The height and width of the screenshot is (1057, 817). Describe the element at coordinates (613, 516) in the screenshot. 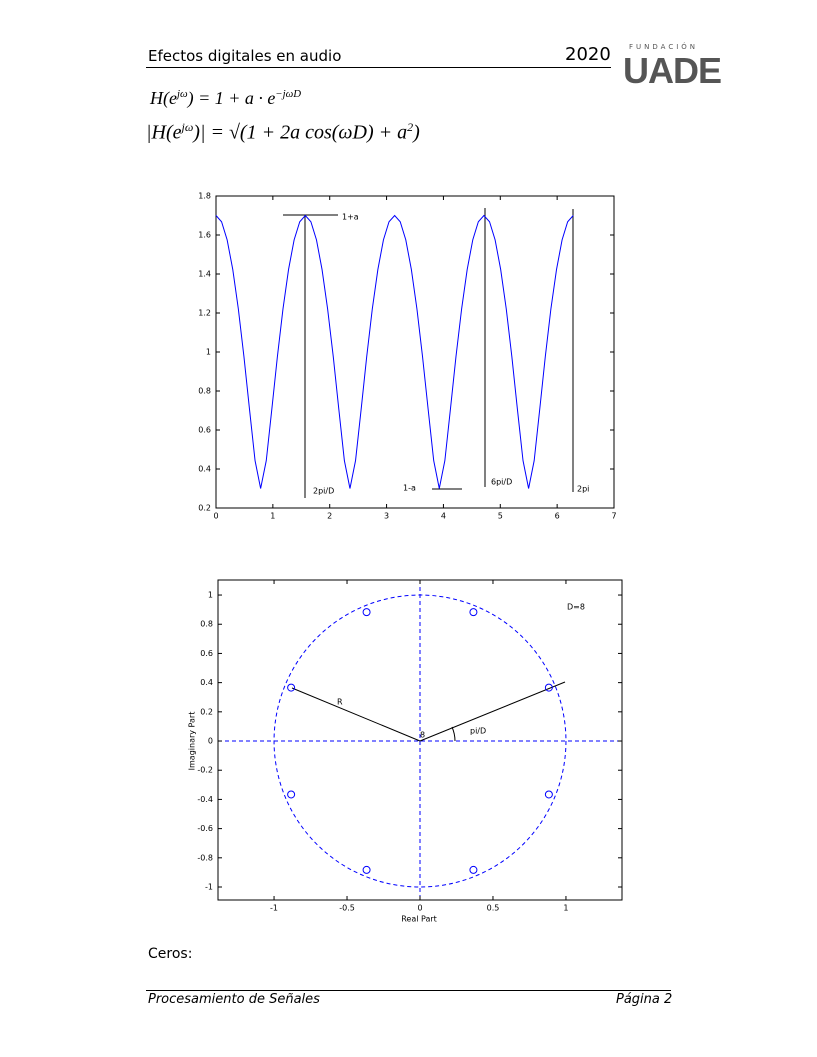

I see `x-tick-label: 7` at that location.